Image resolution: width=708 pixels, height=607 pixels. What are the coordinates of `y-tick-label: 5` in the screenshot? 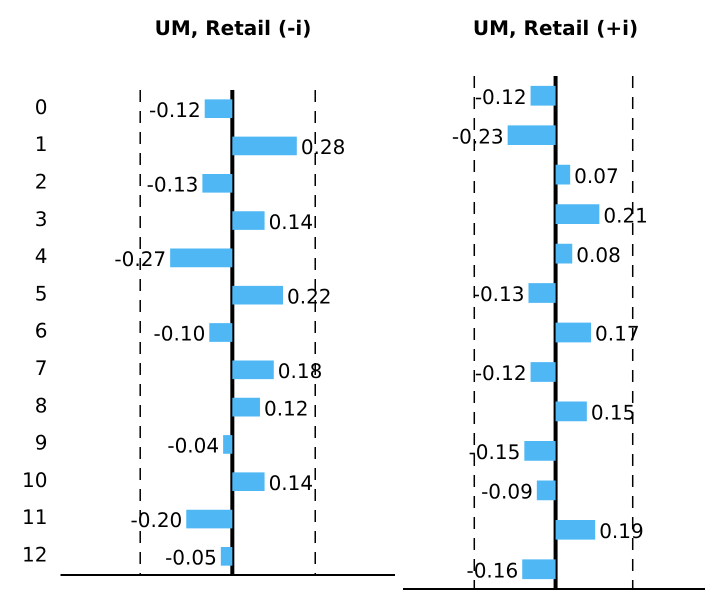 It's located at (41, 293).